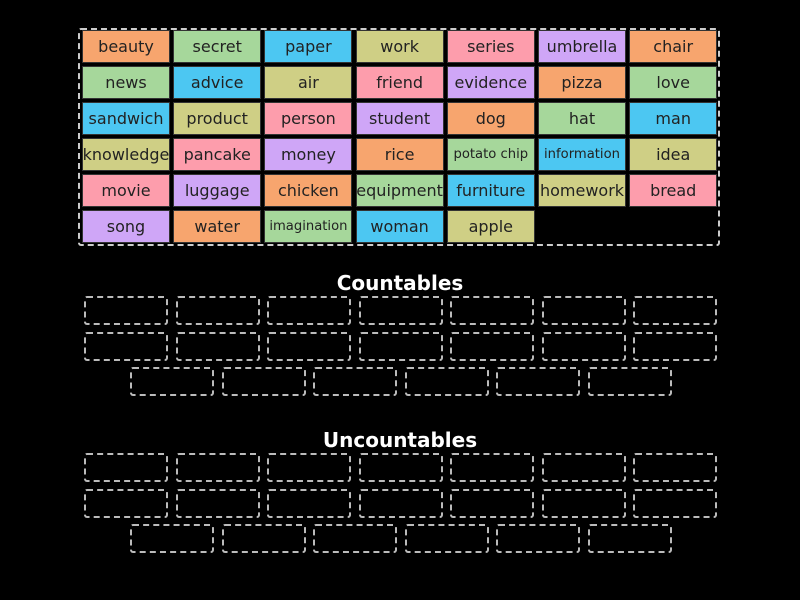 The width and height of the screenshot is (800, 600). Describe the element at coordinates (399, 190) in the screenshot. I see `word-tile: equipment` at that location.